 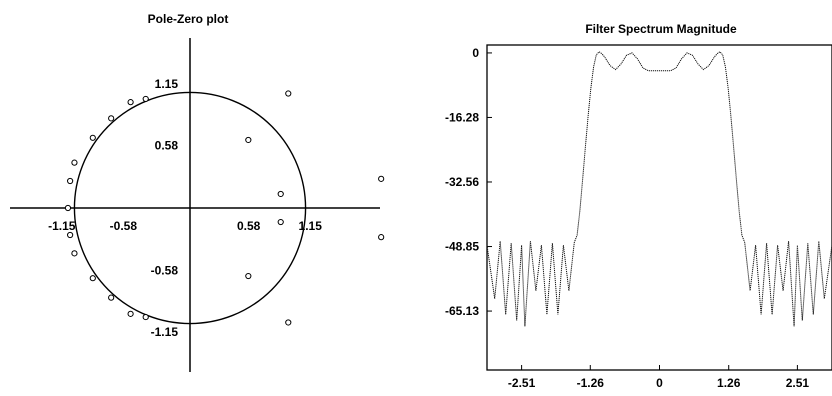 What do you see at coordinates (591, 383) in the screenshot?
I see `sp-x-tick-label: -1.26` at bounding box center [591, 383].